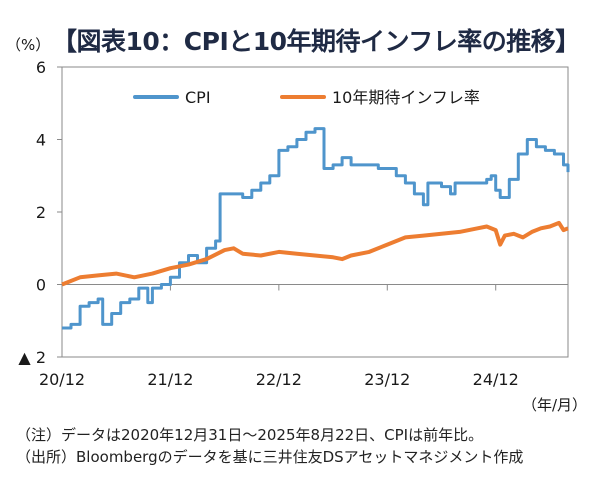 The height and width of the screenshot is (486, 607). Describe the element at coordinates (41, 285) in the screenshot. I see `y-tick-label: 0` at that location.